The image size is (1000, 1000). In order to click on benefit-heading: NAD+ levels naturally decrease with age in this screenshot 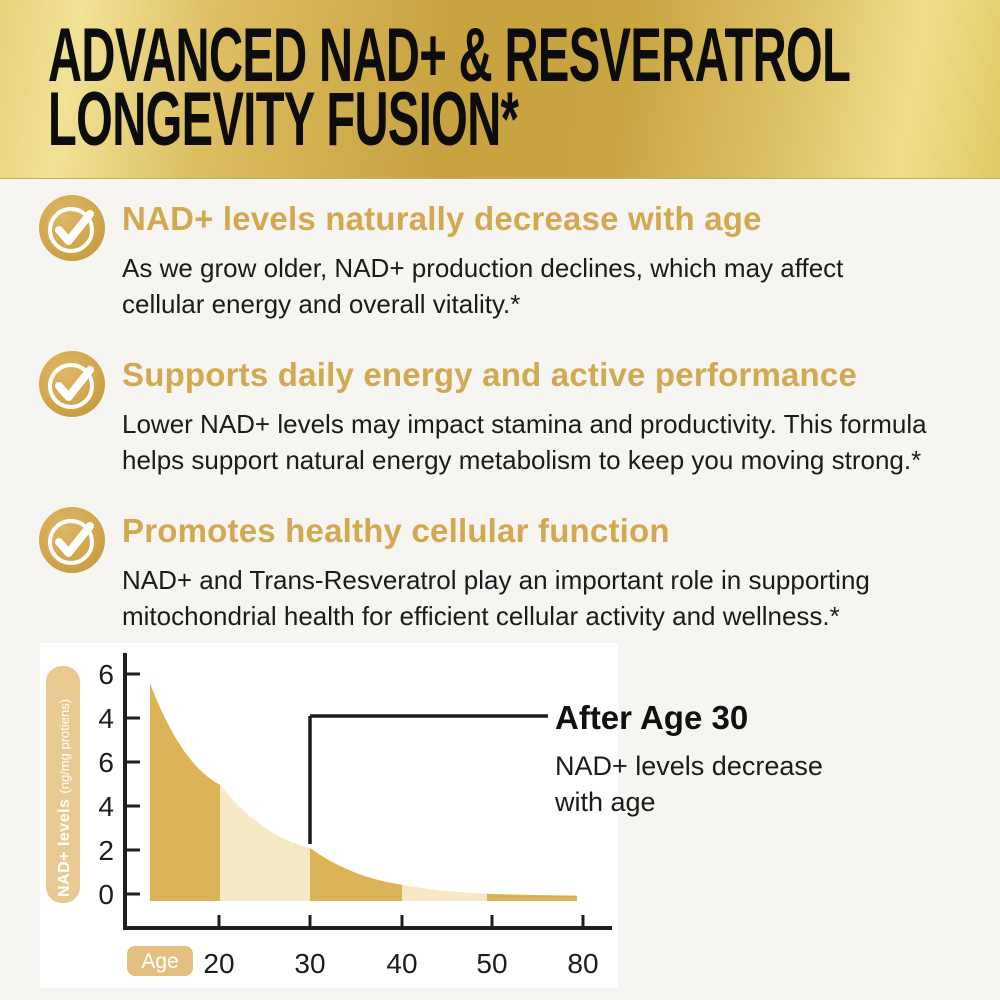, I will do `click(442, 218)`.